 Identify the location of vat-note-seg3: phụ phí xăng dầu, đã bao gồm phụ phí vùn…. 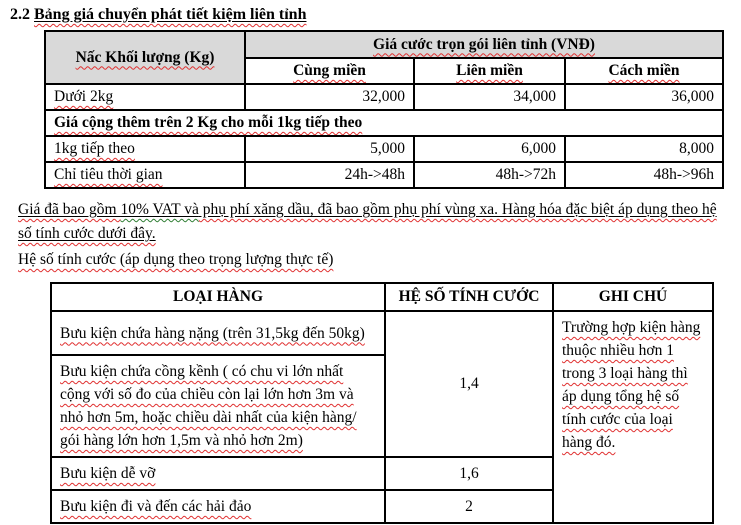
(367, 221).